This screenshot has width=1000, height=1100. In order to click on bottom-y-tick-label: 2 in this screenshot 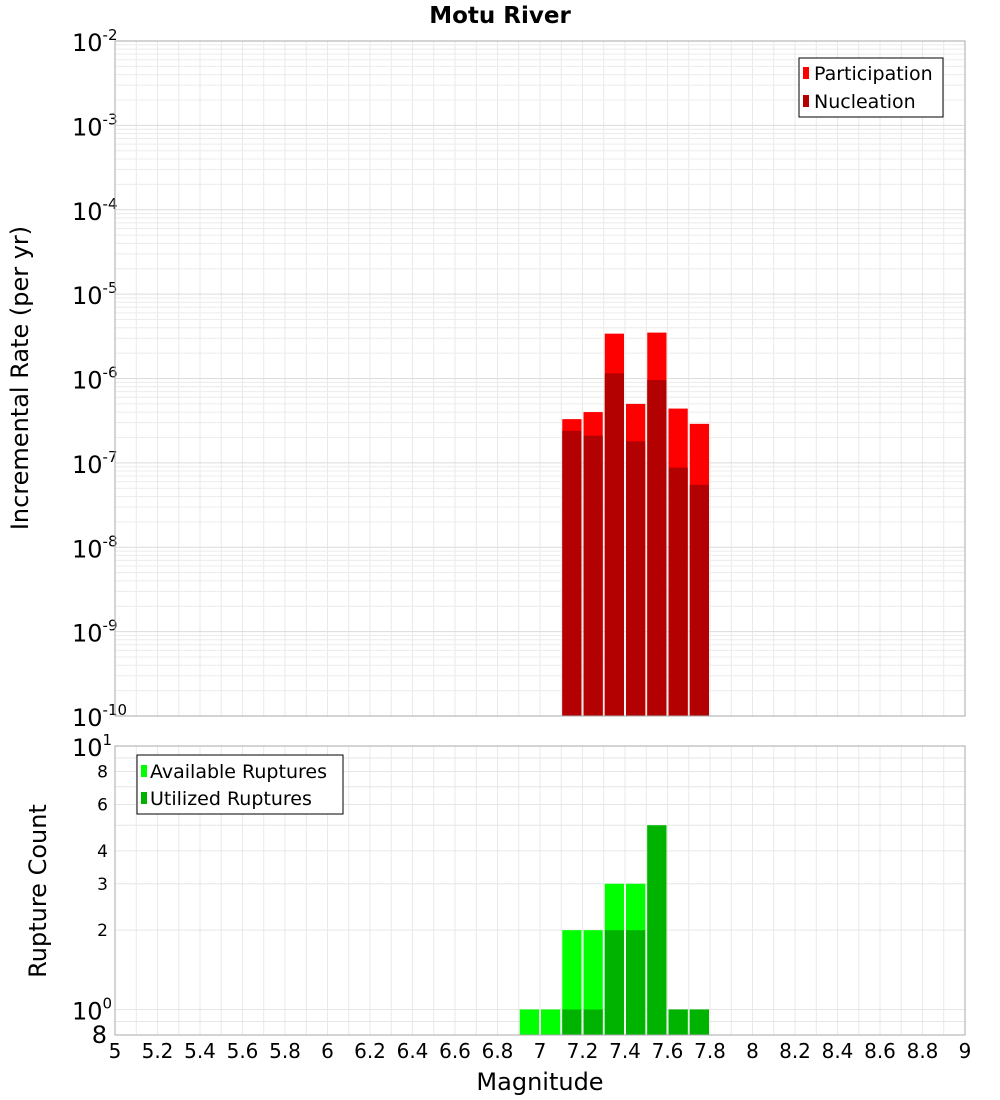, I will do `click(102, 931)`.